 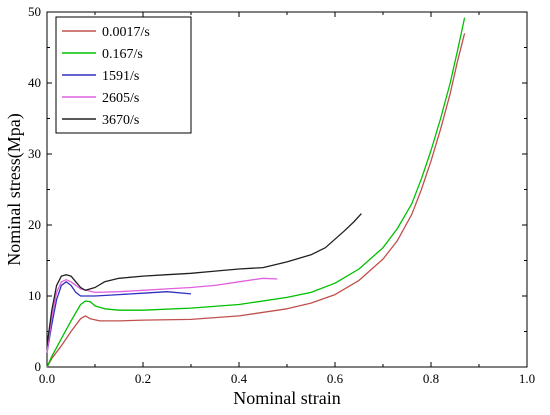 What do you see at coordinates (286, 398) in the screenshot?
I see `x-axis-title: Nominal strain` at bounding box center [286, 398].